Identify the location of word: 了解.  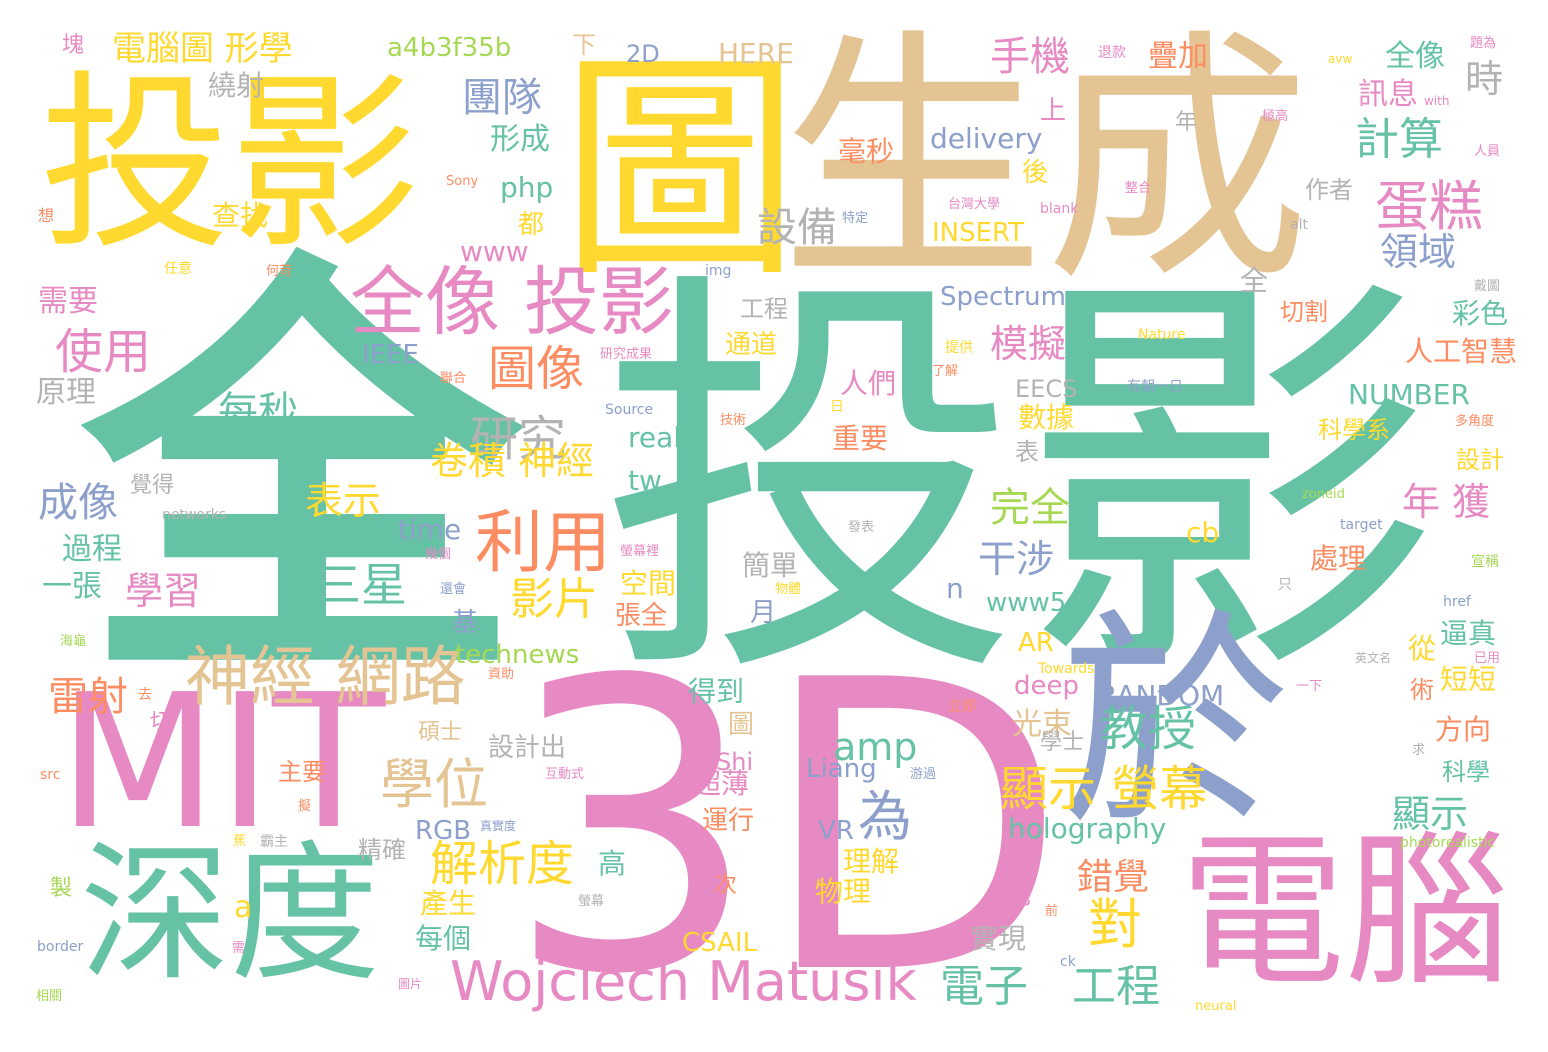
(945, 371).